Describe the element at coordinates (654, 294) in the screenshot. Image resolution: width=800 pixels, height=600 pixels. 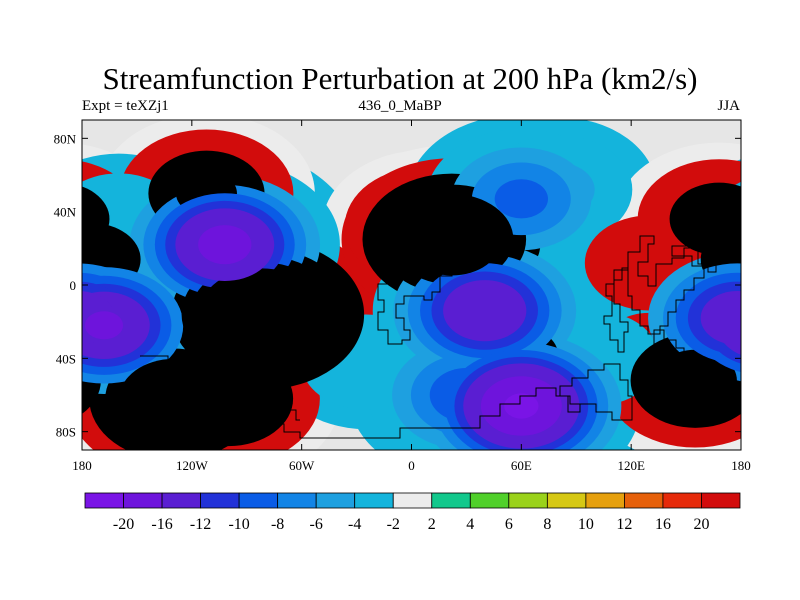
I see `coastline-eurasia` at that location.